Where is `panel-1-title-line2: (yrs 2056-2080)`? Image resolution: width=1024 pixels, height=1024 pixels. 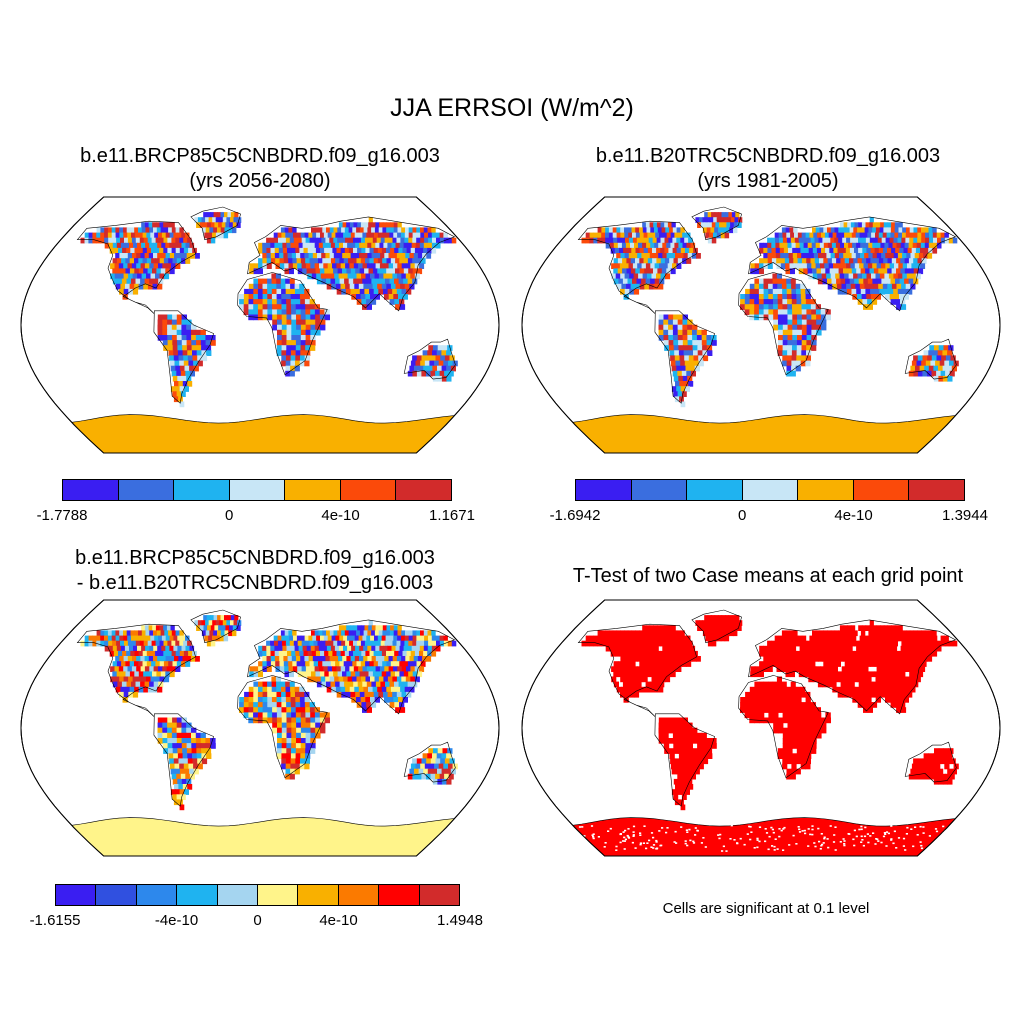
panel-1-title-line2: (yrs 2056-2080) is located at coordinates (260, 181).